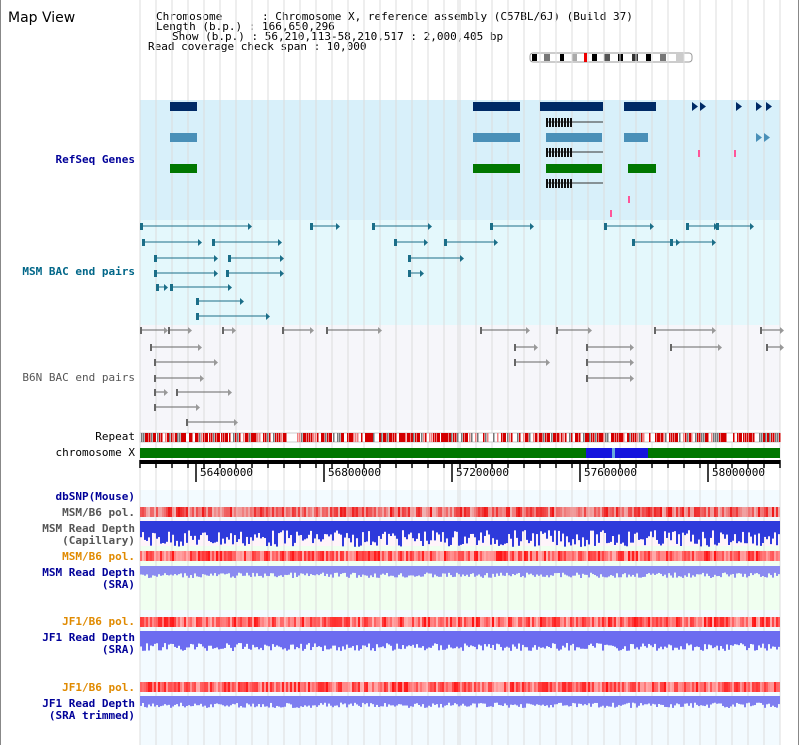  What do you see at coordinates (88, 528) in the screenshot?
I see `track-label-msm-depth-capillary-1: MSM Read Depth` at bounding box center [88, 528].